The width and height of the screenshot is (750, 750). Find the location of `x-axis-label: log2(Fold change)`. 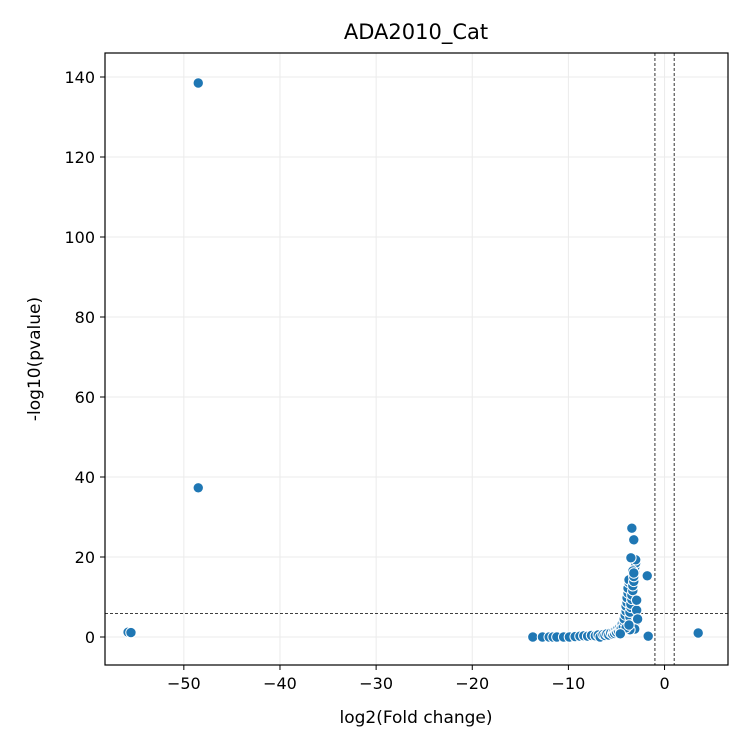

x-axis-label: log2(Fold change) is located at coordinates (415, 718).